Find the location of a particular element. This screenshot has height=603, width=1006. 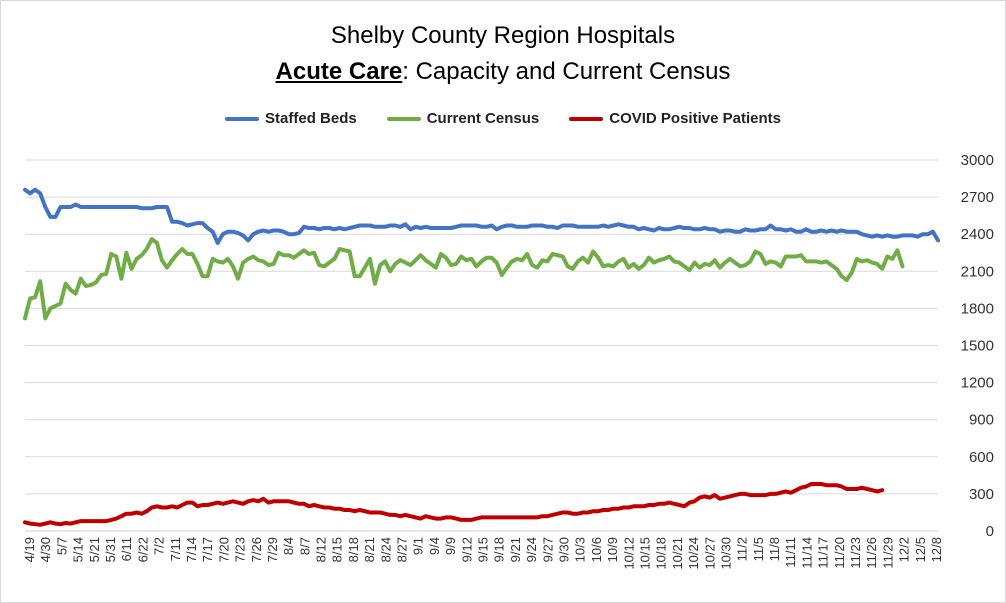

x-tick-label: 9/24 is located at coordinates (531, 549).